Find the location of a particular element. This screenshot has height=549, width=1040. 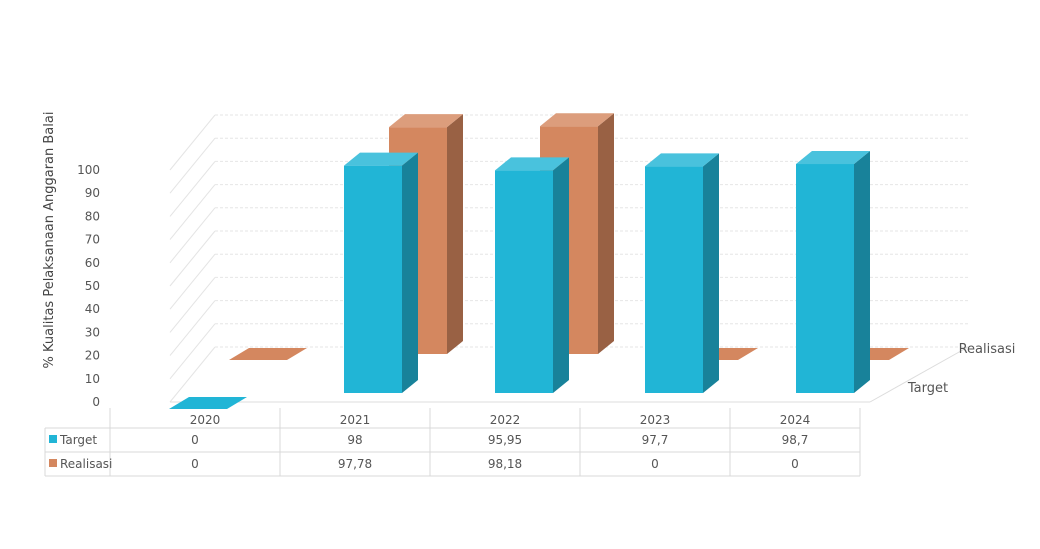

x-tick-label: 2020 is located at coordinates (205, 420).